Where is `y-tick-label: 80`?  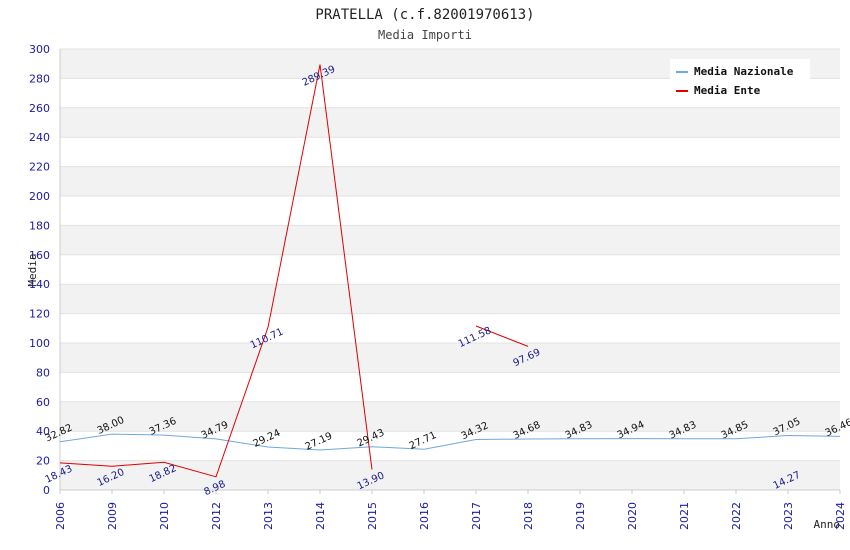
y-tick-label: 80 is located at coordinates (43, 372).